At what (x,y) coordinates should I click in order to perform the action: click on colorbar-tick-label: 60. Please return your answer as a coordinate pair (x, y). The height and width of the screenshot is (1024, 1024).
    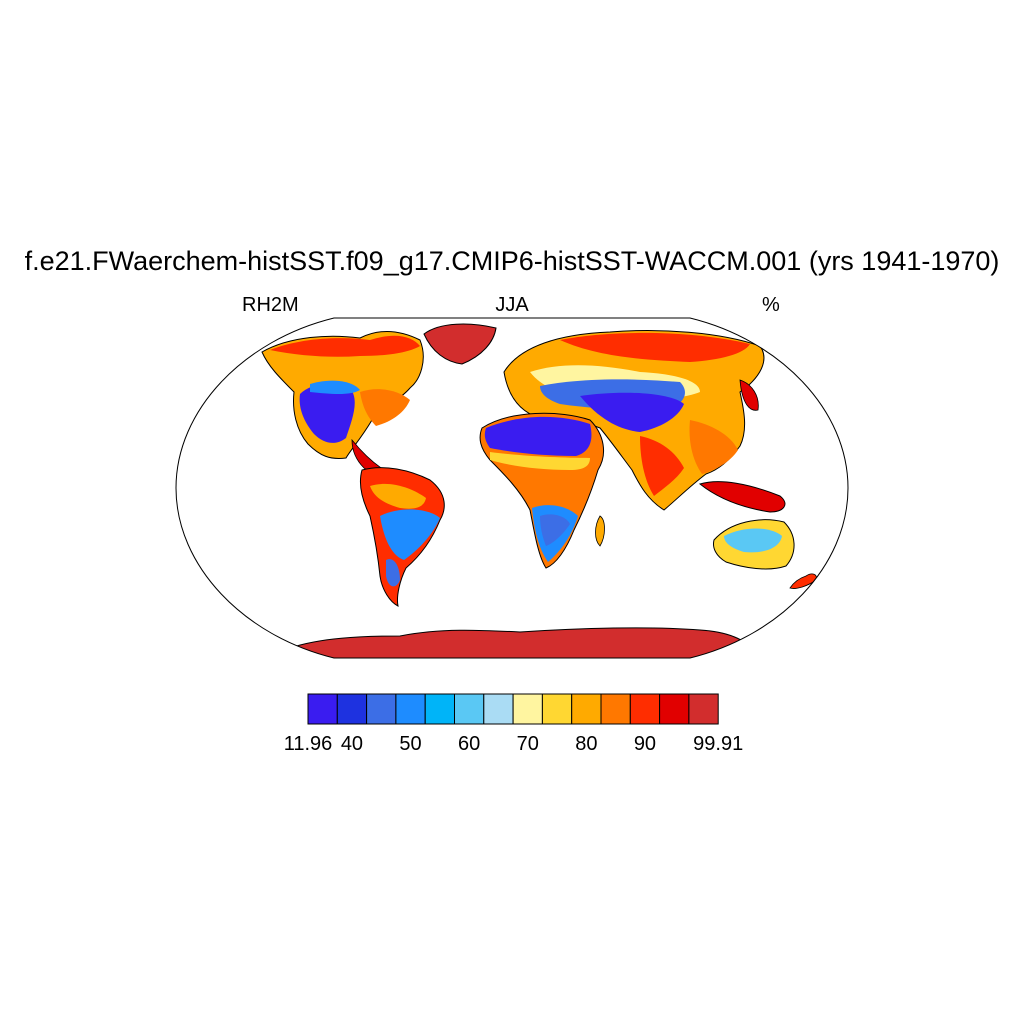
    Looking at the image, I should click on (469, 744).